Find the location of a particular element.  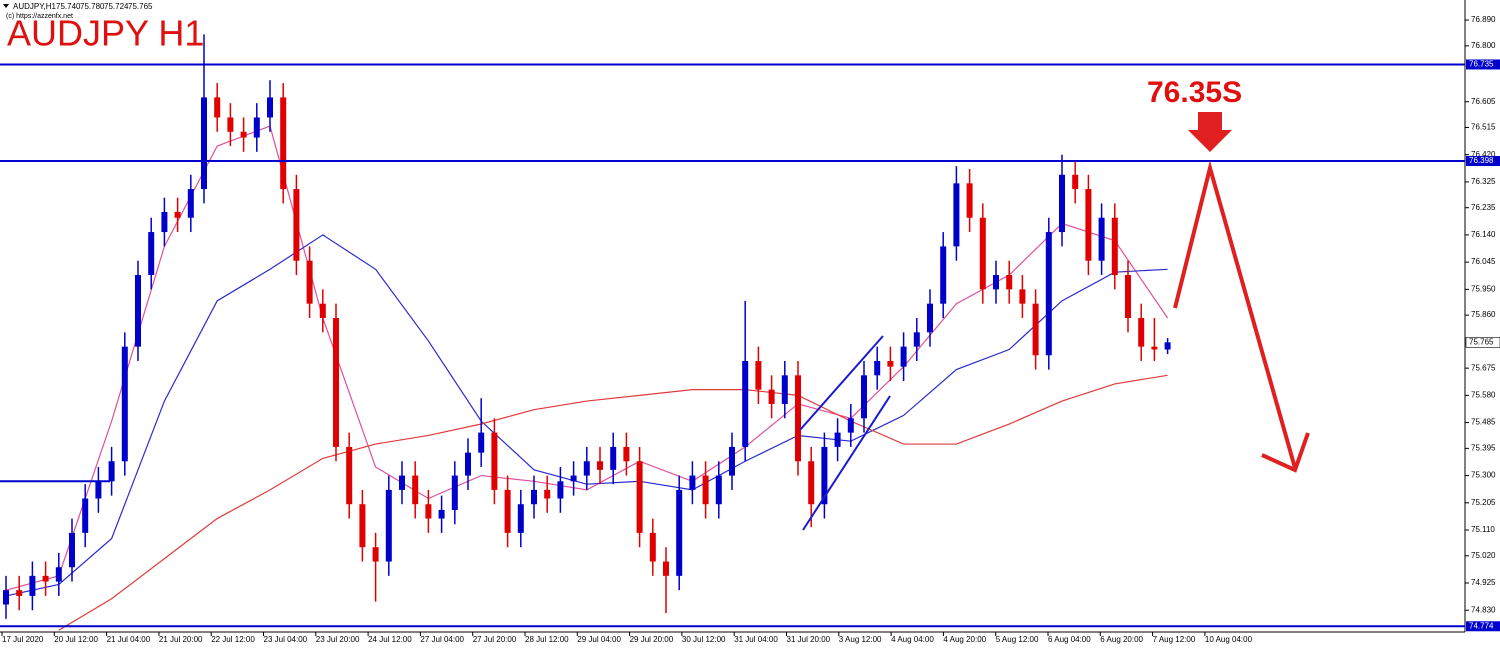

y-tick-label: 76.045 is located at coordinates (1483, 261).